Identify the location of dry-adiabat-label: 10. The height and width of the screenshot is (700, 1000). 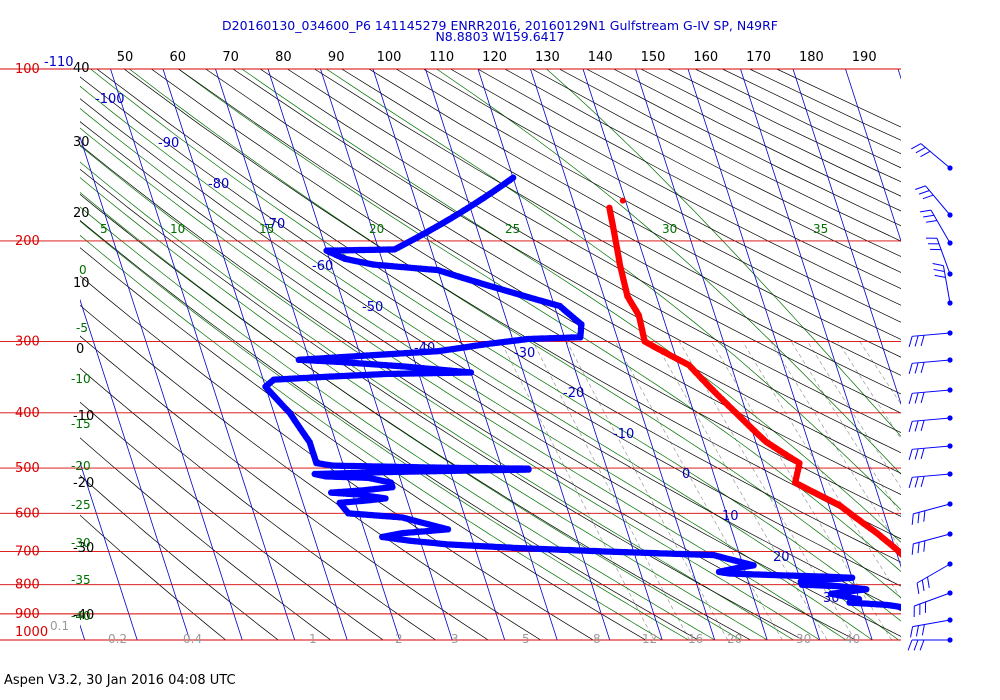
(81, 283).